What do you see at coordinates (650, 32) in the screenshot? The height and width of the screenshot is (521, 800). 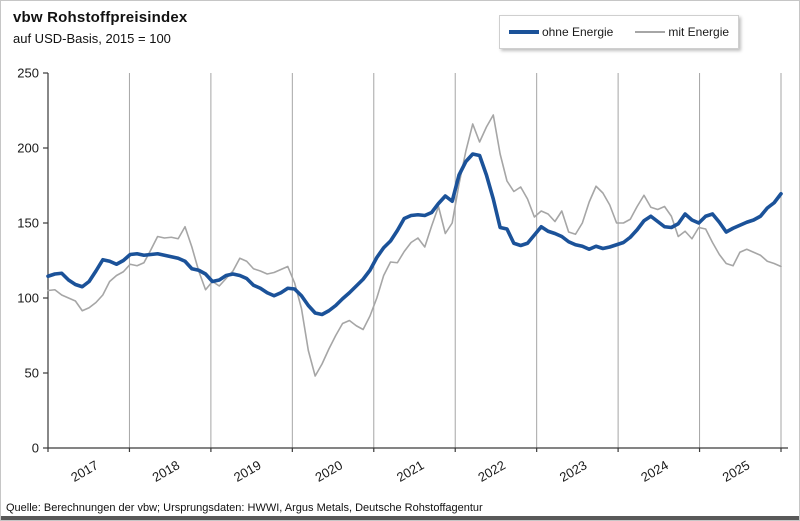 I see `mit-energie-line-swatch-icon` at bounding box center [650, 32].